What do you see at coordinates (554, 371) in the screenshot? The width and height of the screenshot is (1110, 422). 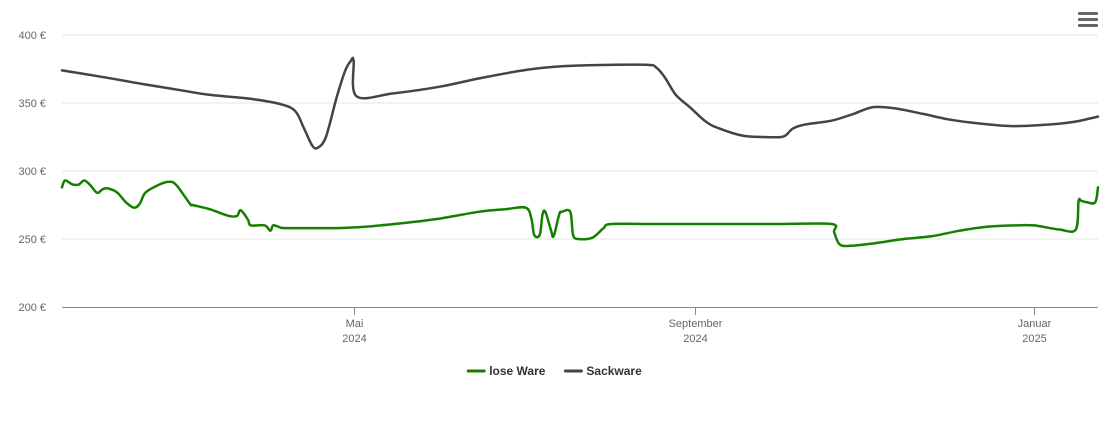 I see `legend: lose Ware Sackware` at bounding box center [554, 371].